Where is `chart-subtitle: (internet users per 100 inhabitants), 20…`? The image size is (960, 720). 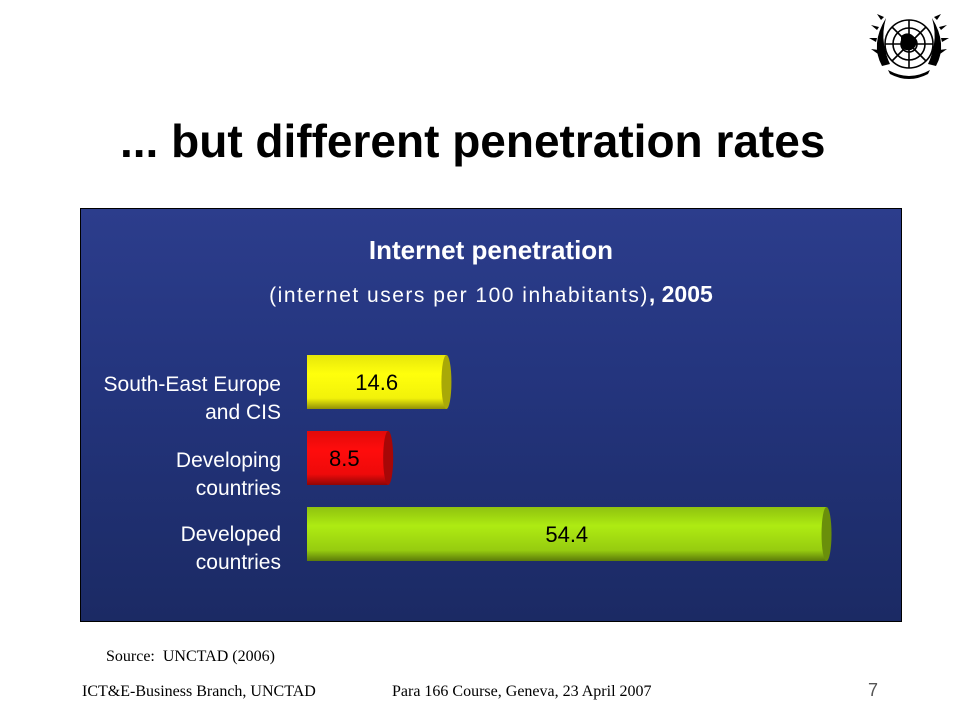
chart-subtitle: (internet users per 100 inhabitants), 20… is located at coordinates (491, 294).